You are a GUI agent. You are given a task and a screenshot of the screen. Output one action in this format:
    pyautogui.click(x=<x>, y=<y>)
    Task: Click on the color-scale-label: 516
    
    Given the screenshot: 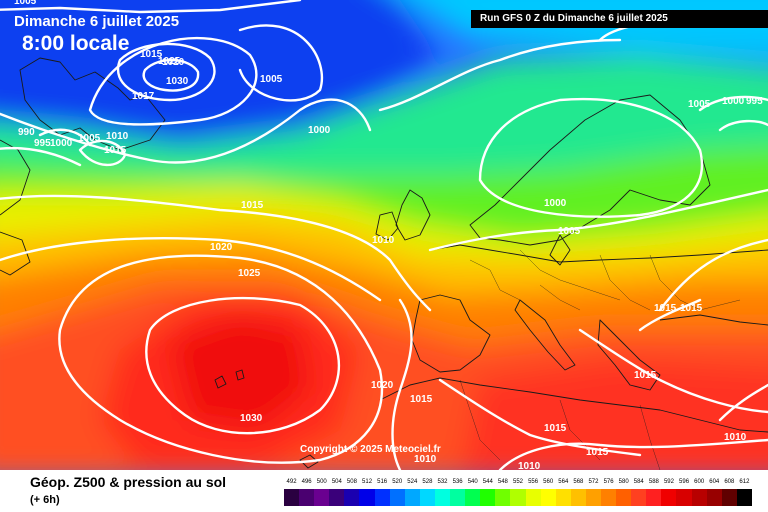 What is the action you would take?
    pyautogui.click(x=382, y=482)
    